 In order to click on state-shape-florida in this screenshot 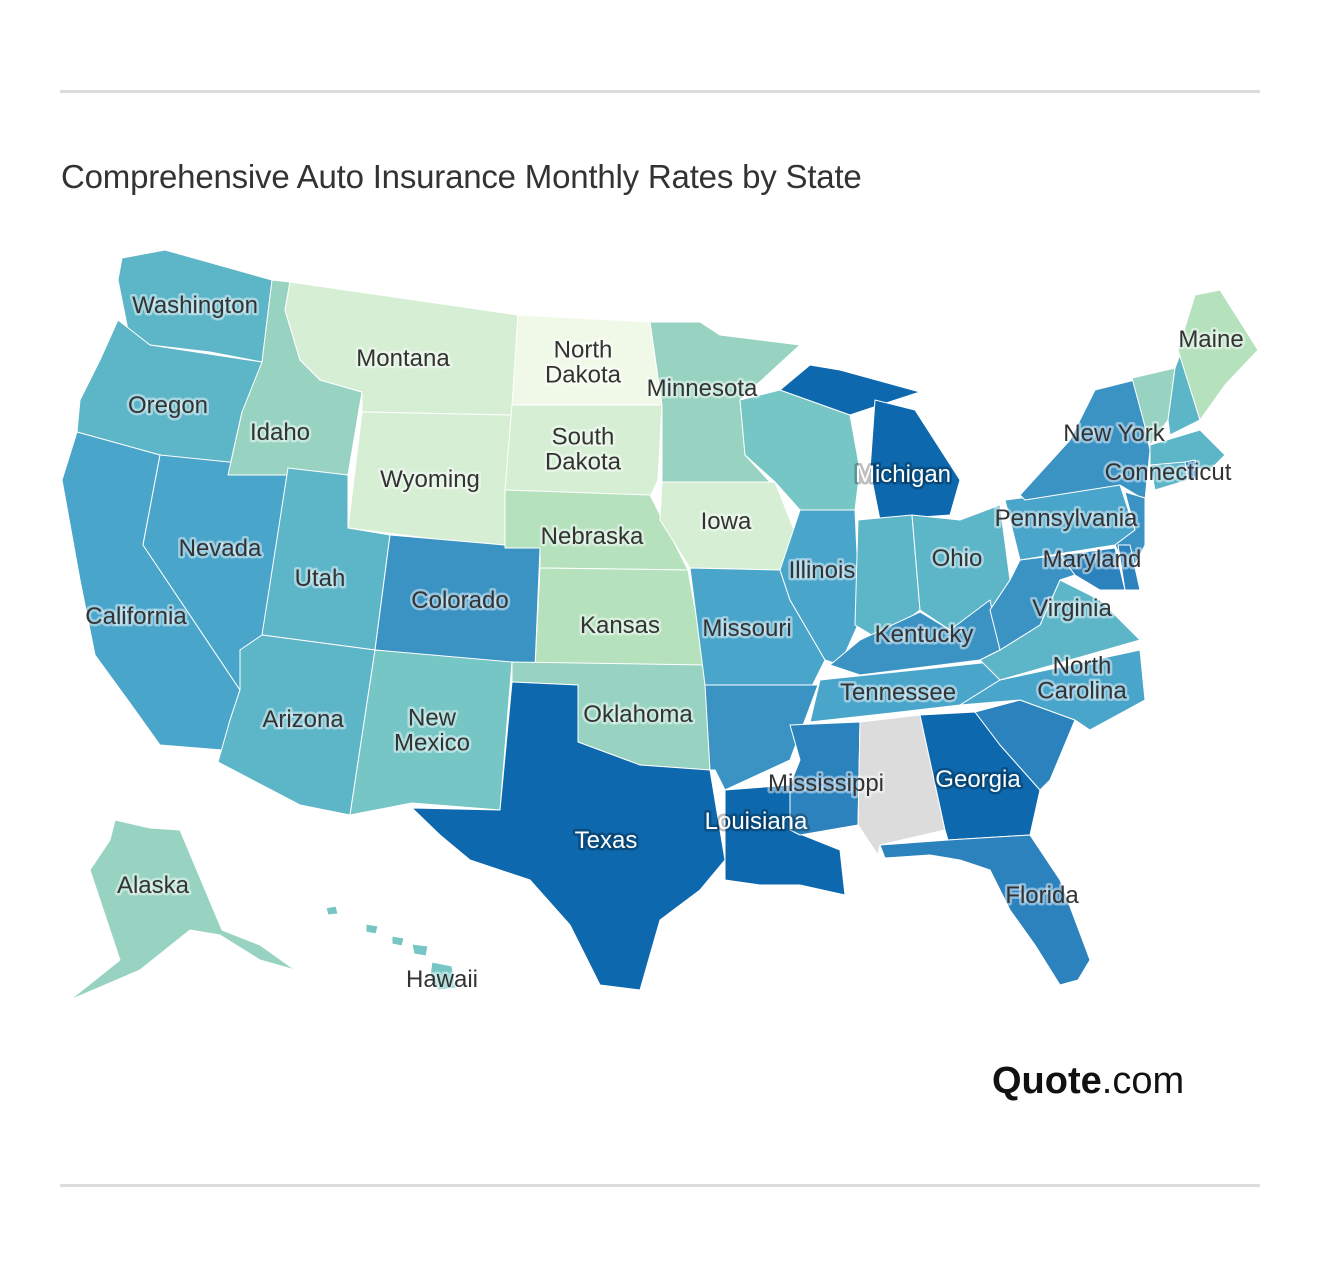, I will do `click(985, 910)`.